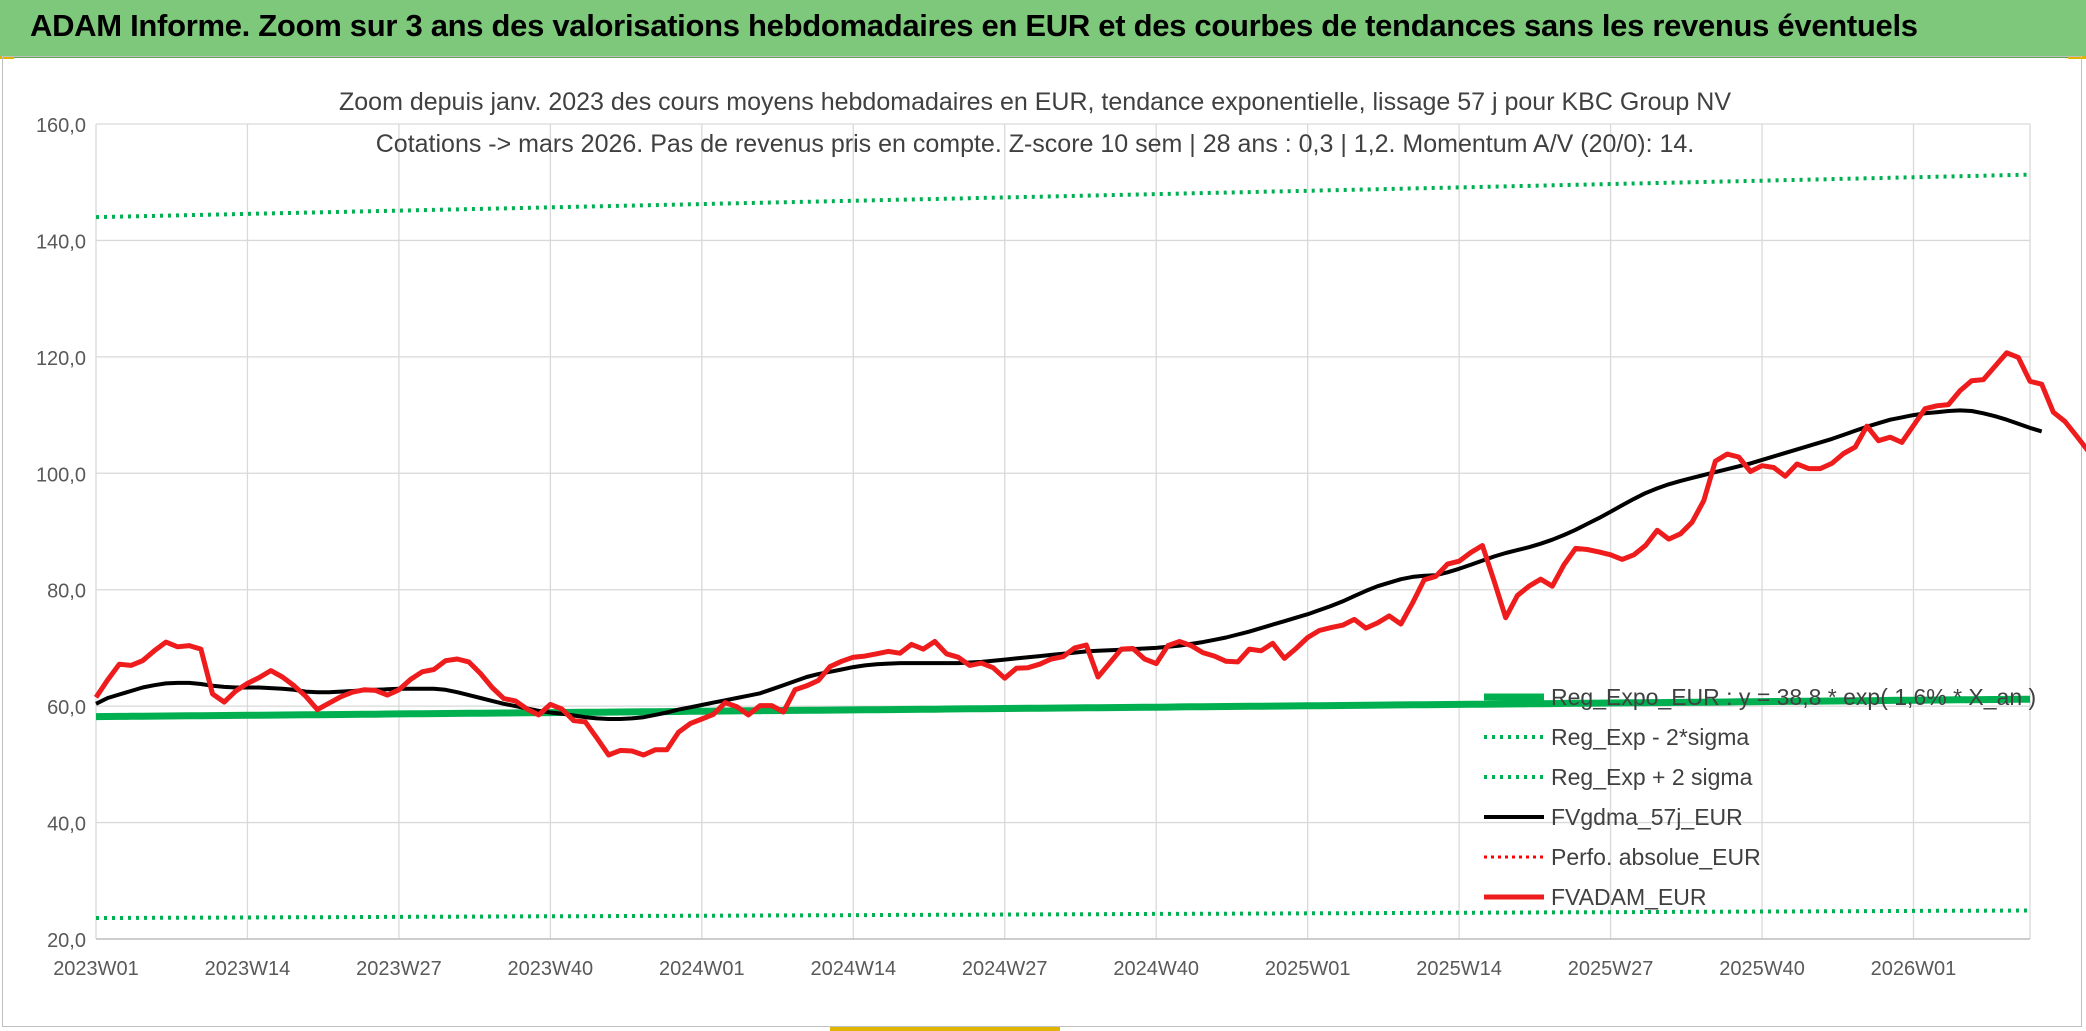 The width and height of the screenshot is (2086, 1031). What do you see at coordinates (1063, 708) in the screenshot?
I see `series-line-reg-expo` at bounding box center [1063, 708].